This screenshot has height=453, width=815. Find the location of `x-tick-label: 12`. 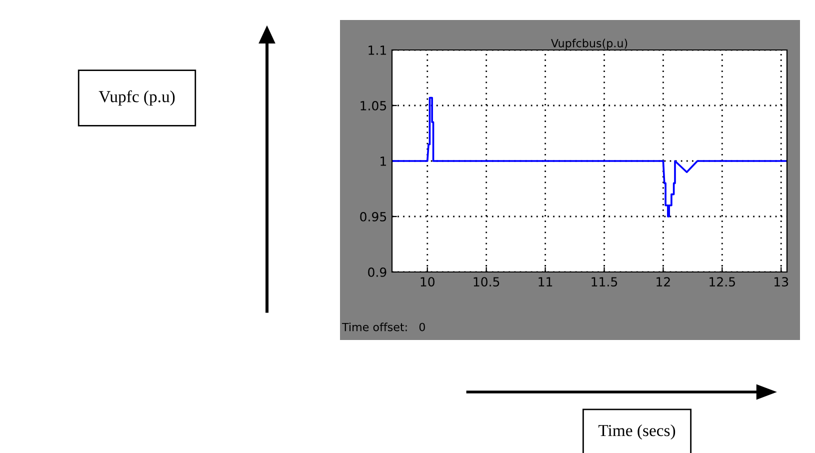

x-tick-label: 12 is located at coordinates (663, 281).